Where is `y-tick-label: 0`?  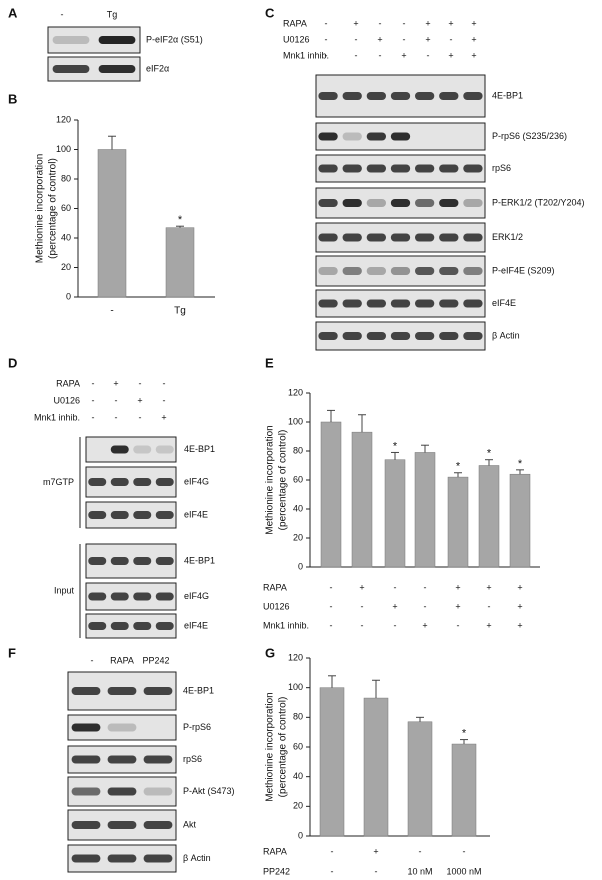 y-tick-label: 0 is located at coordinates (68, 296).